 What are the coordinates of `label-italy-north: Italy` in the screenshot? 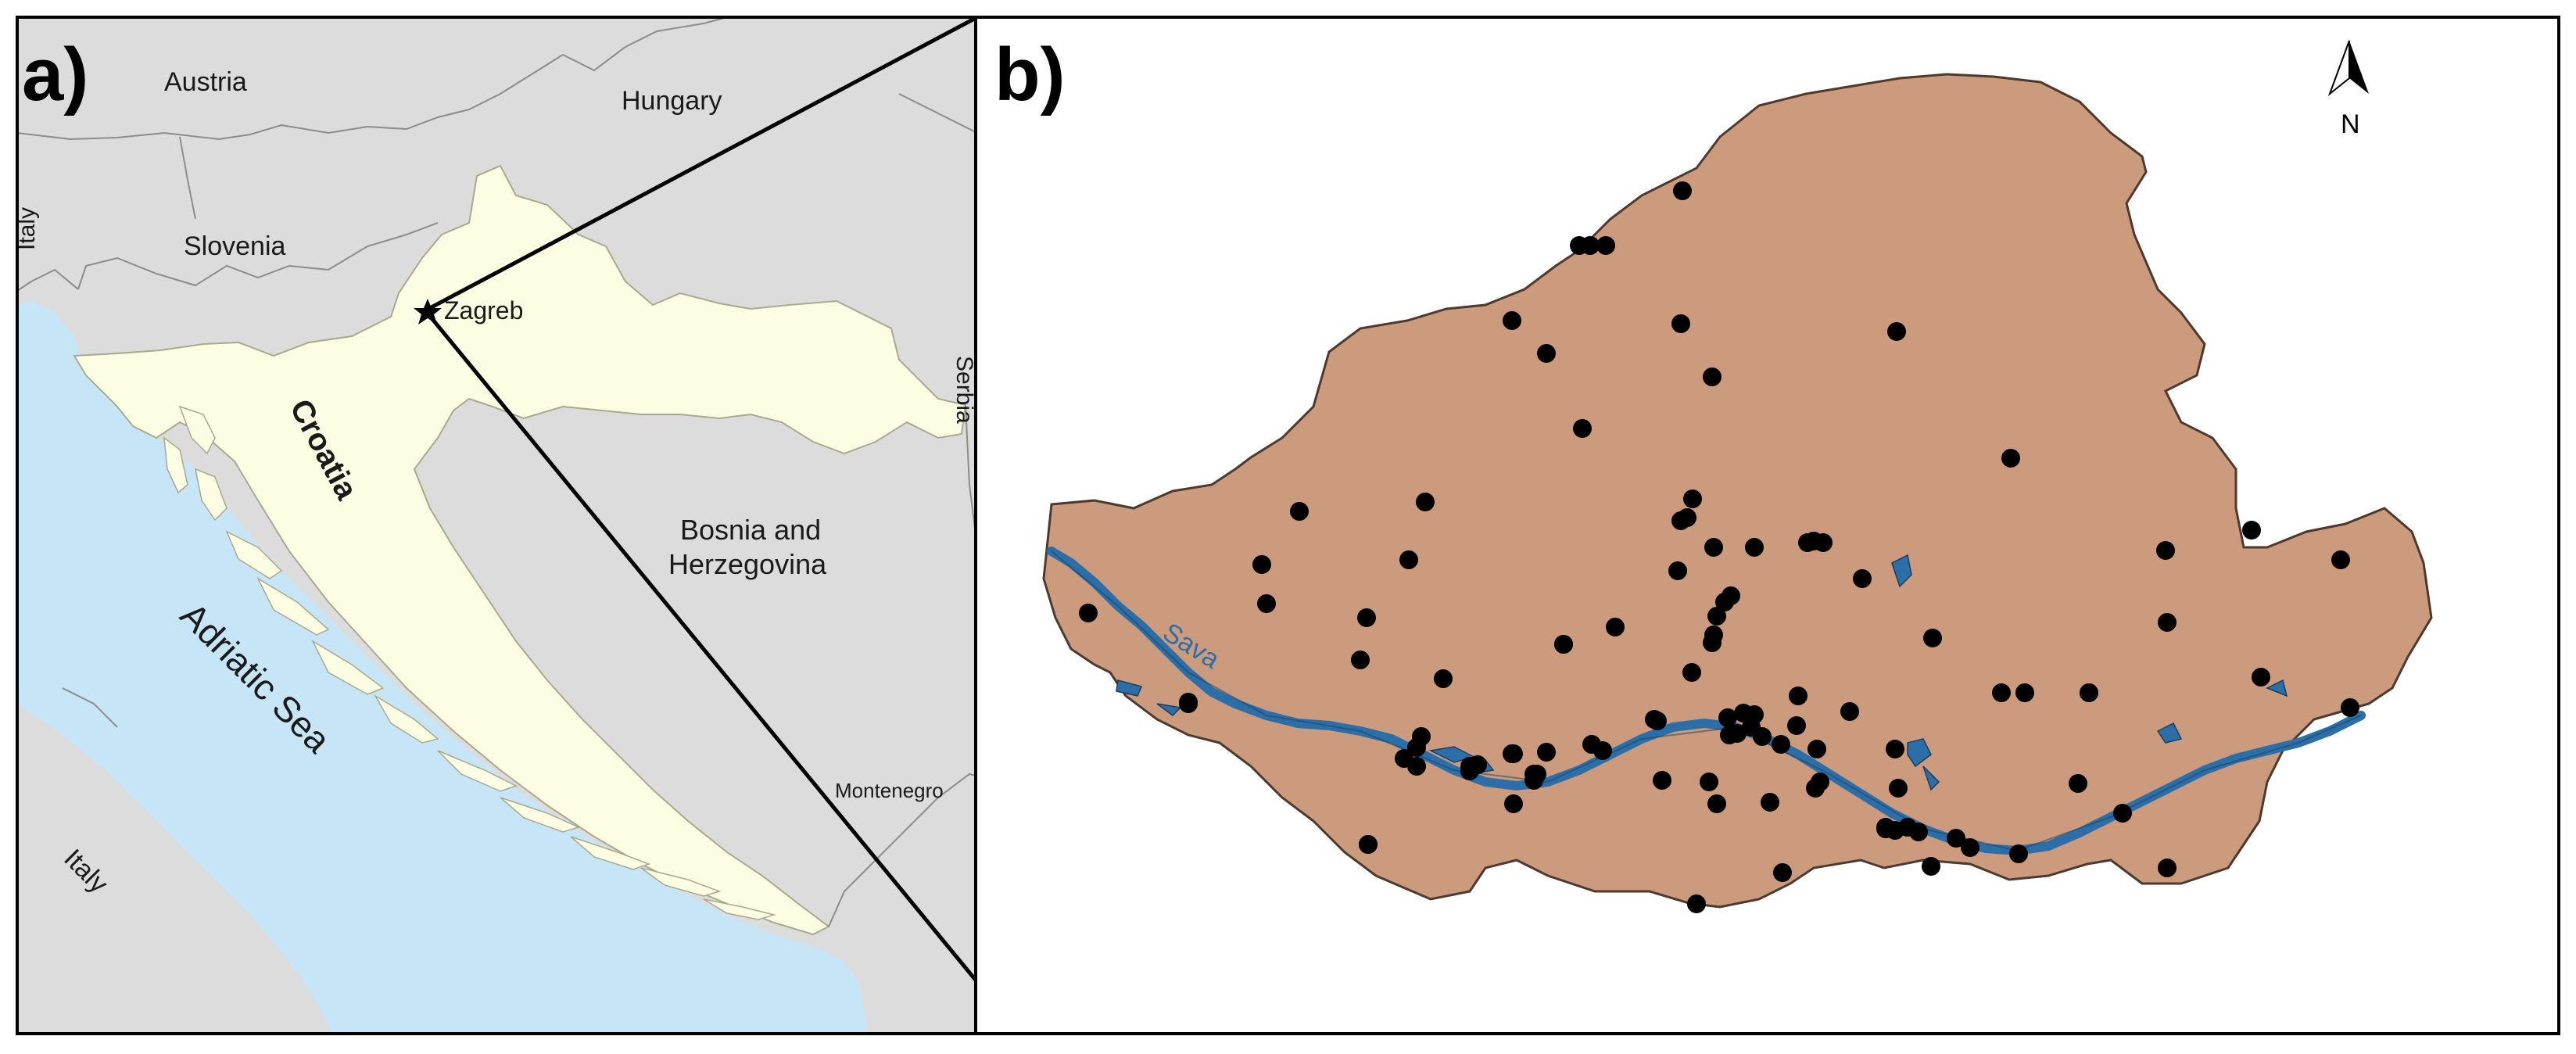 It's located at (27, 228).